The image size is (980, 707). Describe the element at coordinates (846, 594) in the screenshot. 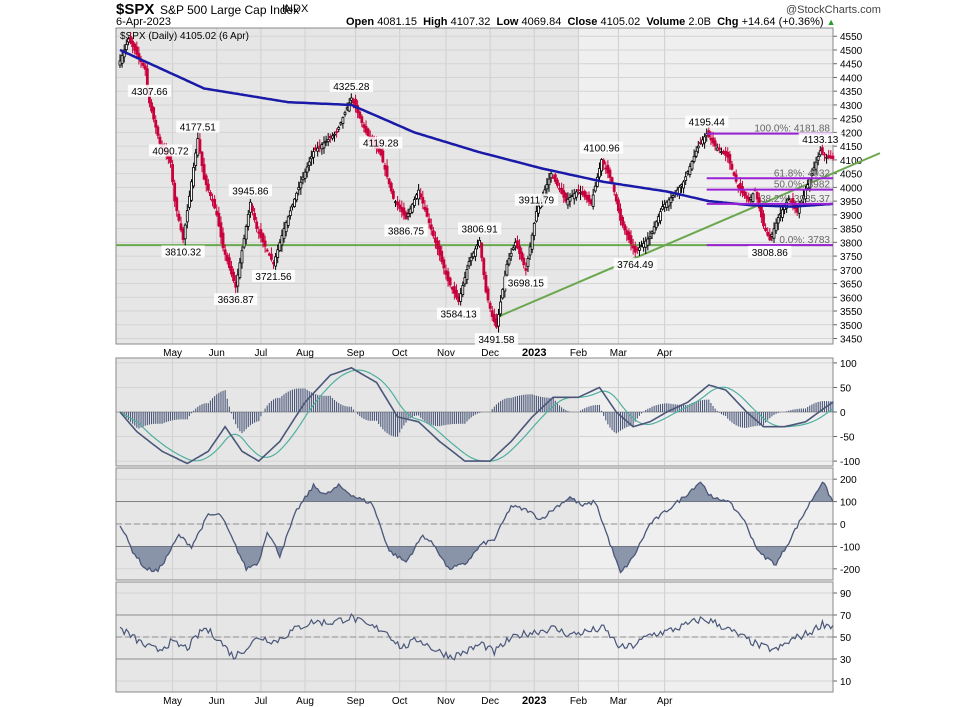

I see `y-tick-label: 90` at that location.